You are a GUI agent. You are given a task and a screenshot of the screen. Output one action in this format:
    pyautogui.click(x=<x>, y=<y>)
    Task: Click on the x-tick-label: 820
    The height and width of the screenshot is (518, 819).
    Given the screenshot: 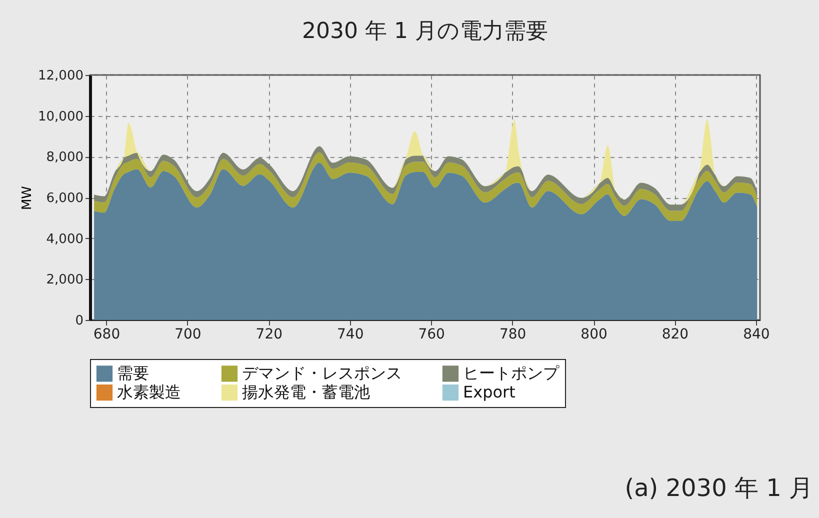 What is the action you would take?
    pyautogui.click(x=675, y=334)
    